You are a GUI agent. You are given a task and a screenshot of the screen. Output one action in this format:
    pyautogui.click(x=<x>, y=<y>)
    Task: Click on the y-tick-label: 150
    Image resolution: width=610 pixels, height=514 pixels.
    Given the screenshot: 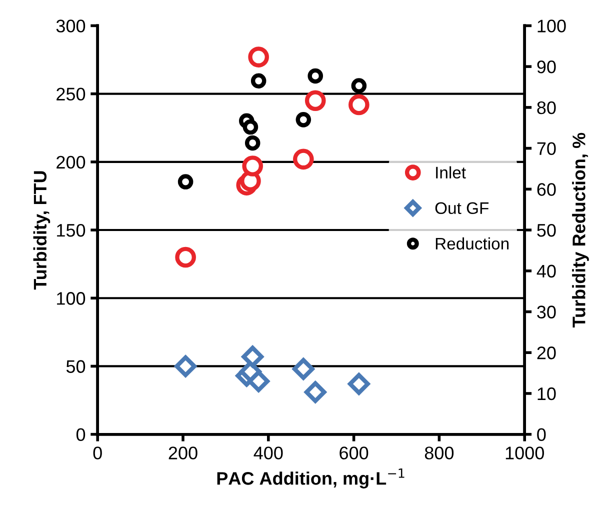 What is the action you would take?
    pyautogui.click(x=71, y=230)
    